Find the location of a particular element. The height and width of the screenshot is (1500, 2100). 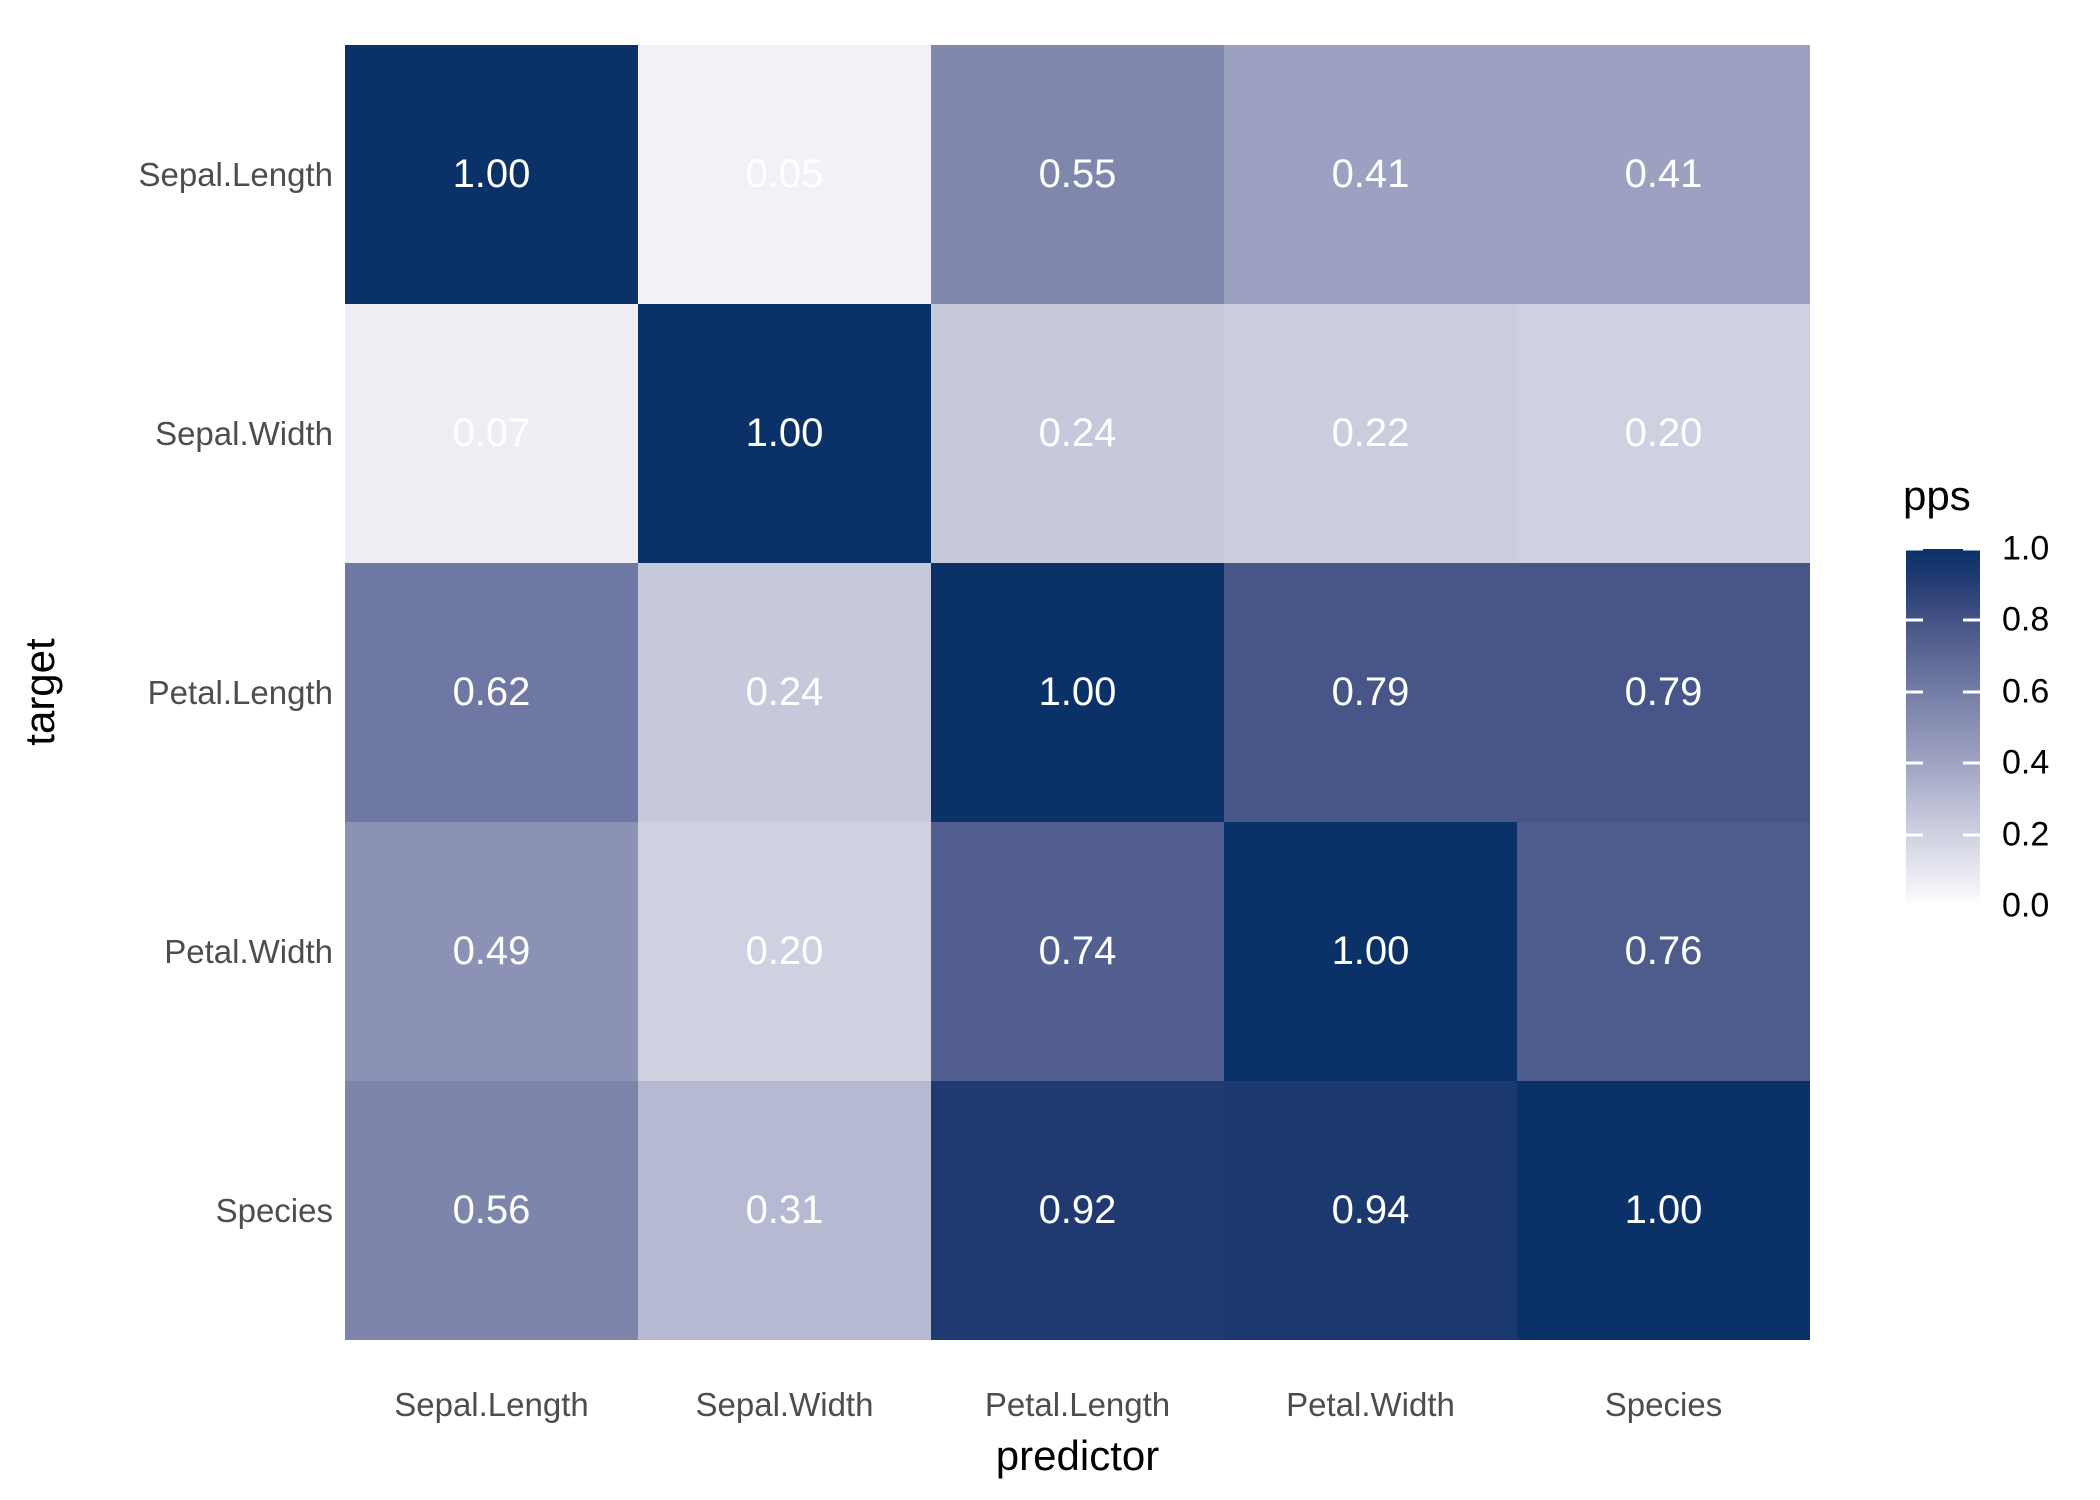

heatmap-cell-value: 0.62 is located at coordinates (491, 692).